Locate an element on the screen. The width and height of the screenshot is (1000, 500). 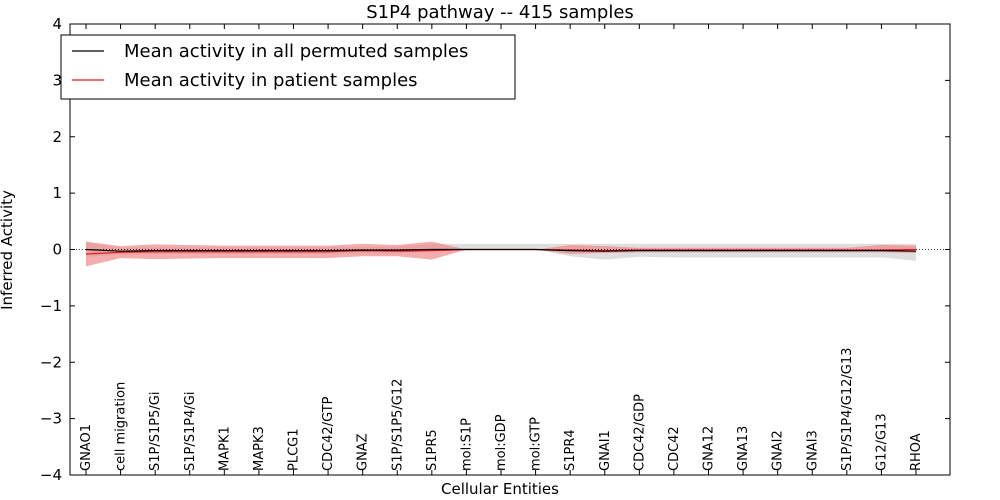
legend-label-permuted: Mean activity in all permuted samples is located at coordinates (296, 51).